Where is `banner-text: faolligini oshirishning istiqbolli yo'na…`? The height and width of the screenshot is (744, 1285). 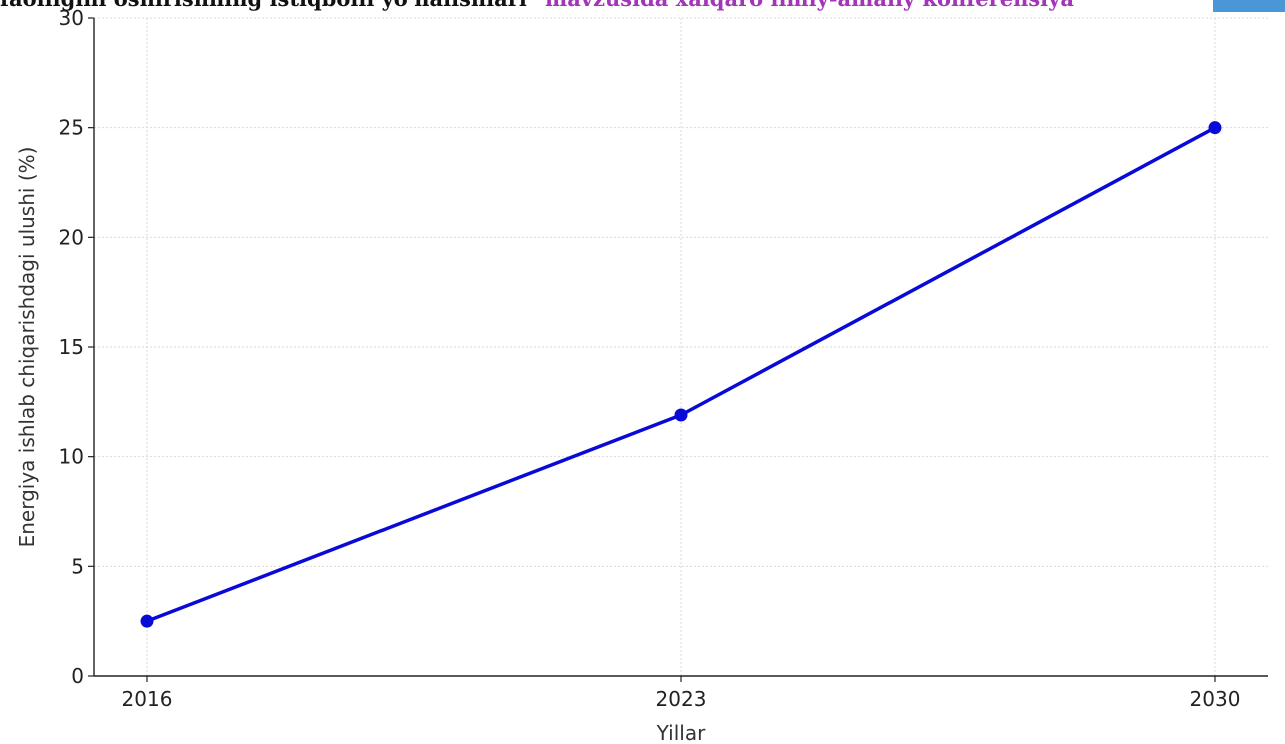 banner-text: faolligini oshirishning istiqbolli yo'na… is located at coordinates (537, 5).